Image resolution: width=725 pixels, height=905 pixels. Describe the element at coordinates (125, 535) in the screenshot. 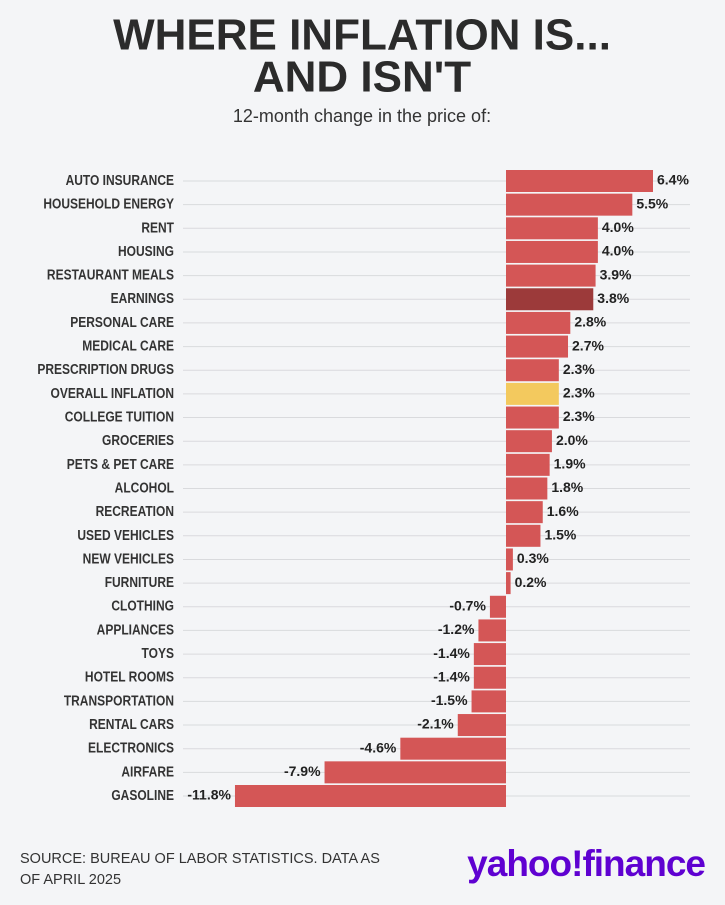

I see `category-label: USED VEHICLES` at that location.